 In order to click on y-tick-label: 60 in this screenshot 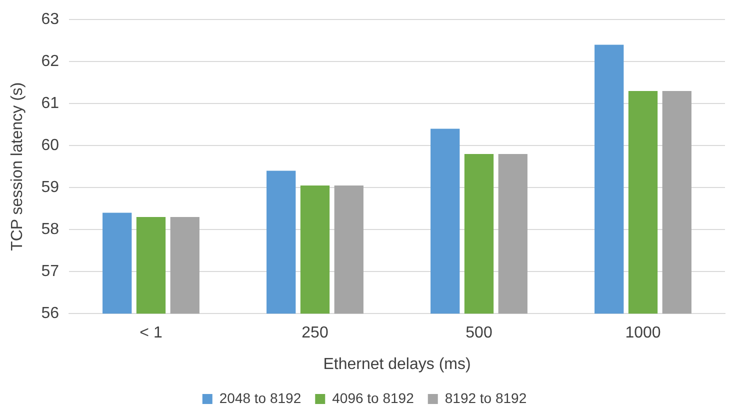, I will do `click(50, 145)`.